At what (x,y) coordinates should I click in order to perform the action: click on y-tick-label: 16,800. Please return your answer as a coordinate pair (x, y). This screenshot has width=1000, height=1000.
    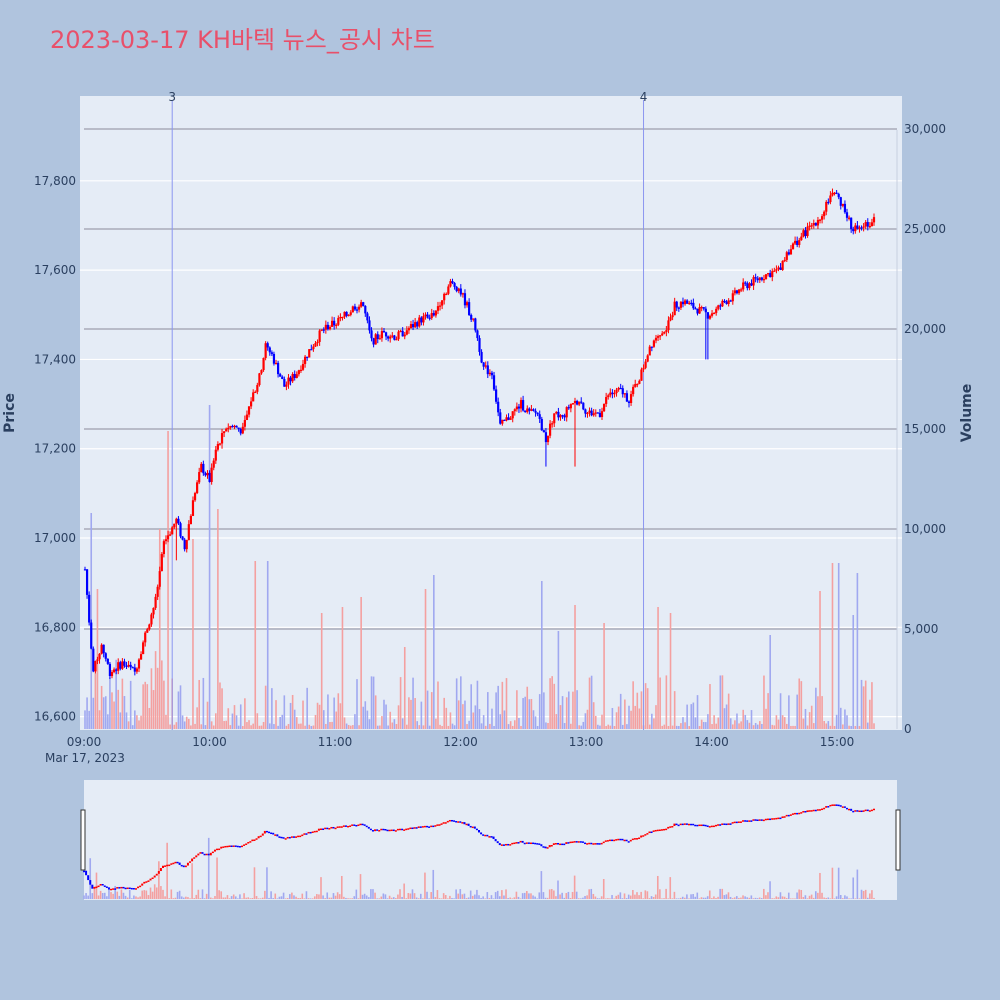
    Looking at the image, I should click on (55, 627).